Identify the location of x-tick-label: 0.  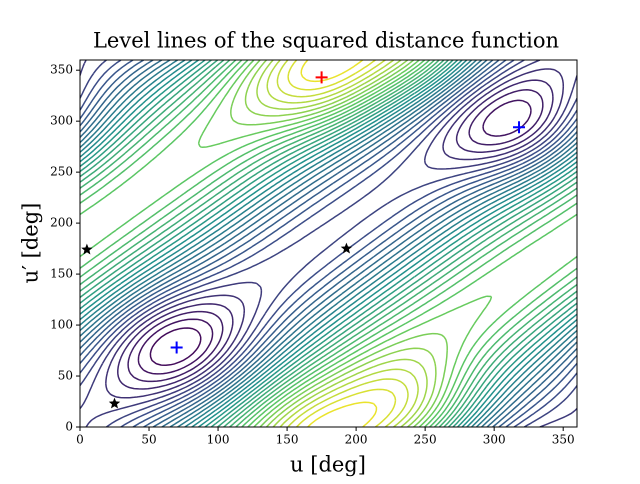
(80, 440).